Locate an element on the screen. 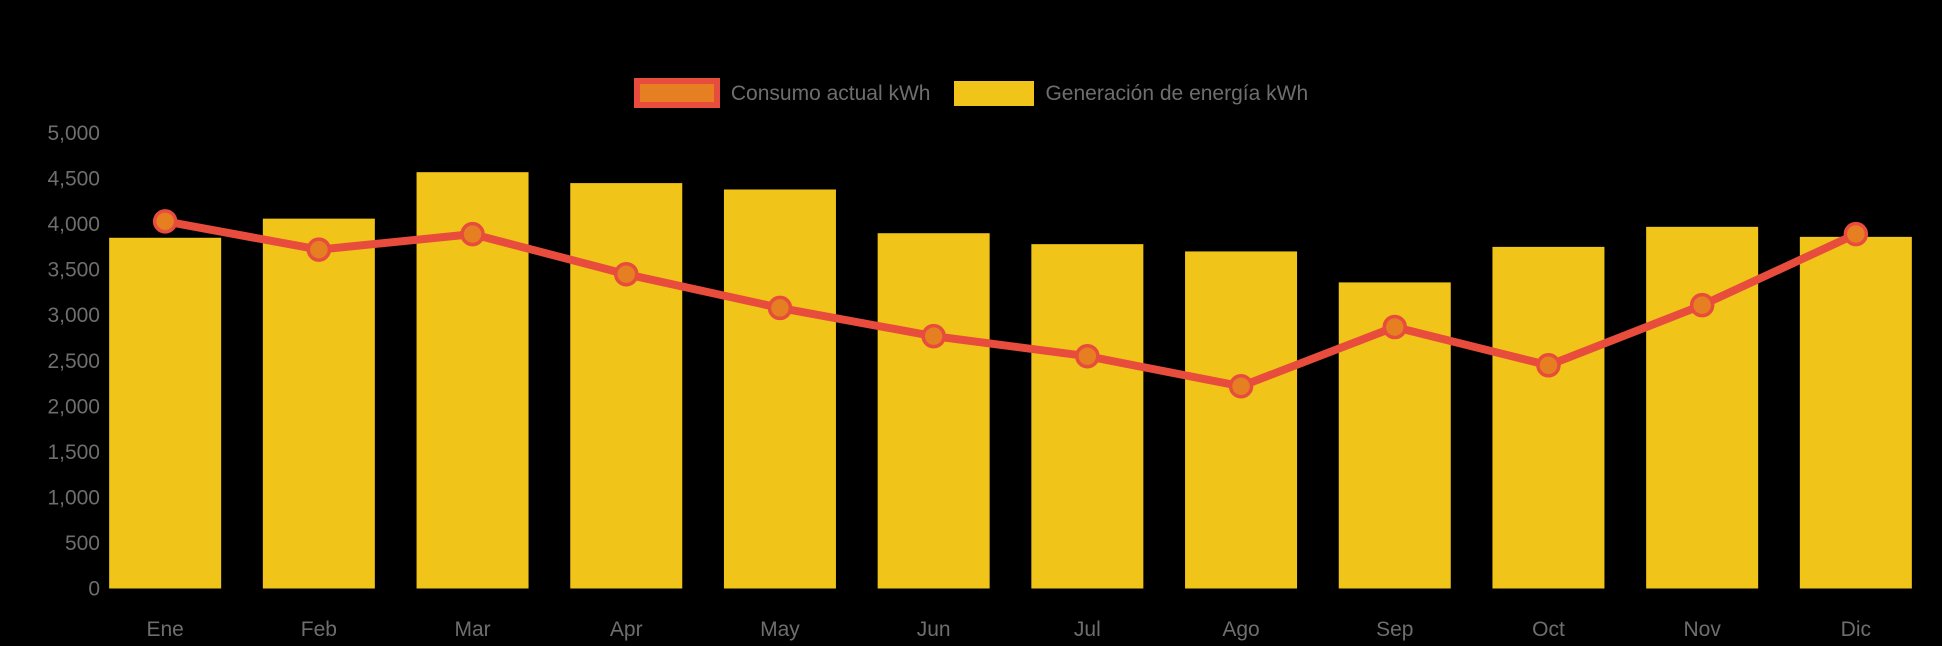  line-point-nov is located at coordinates (1702, 305).